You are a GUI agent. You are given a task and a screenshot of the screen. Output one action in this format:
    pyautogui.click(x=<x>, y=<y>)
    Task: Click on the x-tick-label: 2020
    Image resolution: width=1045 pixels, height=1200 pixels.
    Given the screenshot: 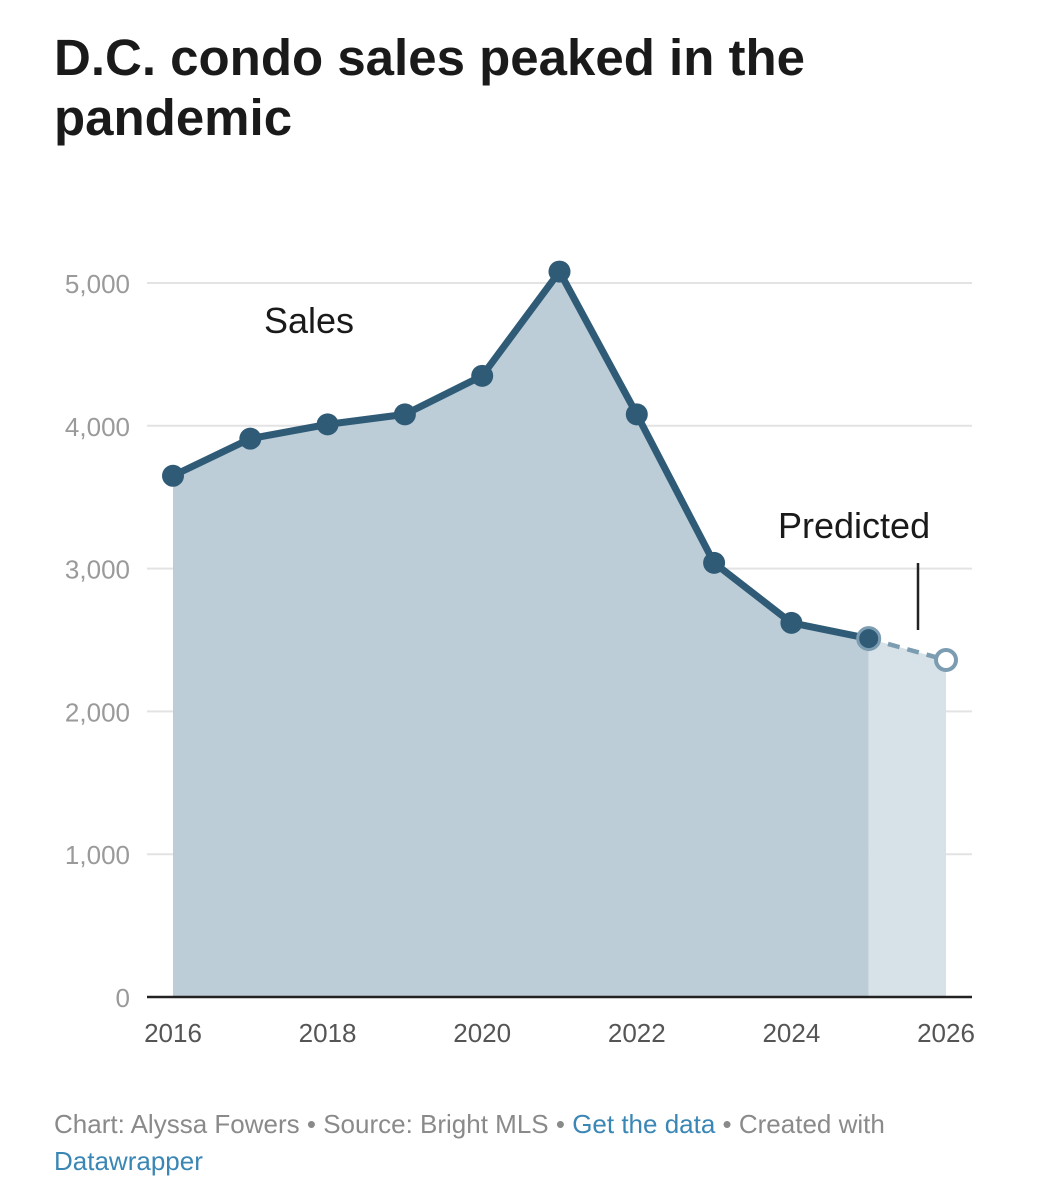 What is the action you would take?
    pyautogui.click(x=482, y=1033)
    